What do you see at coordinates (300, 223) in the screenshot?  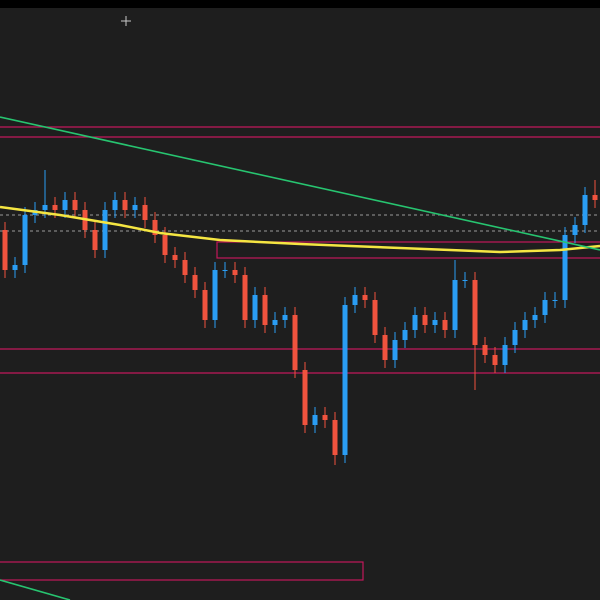 I see `dashed-levels` at bounding box center [300, 223].